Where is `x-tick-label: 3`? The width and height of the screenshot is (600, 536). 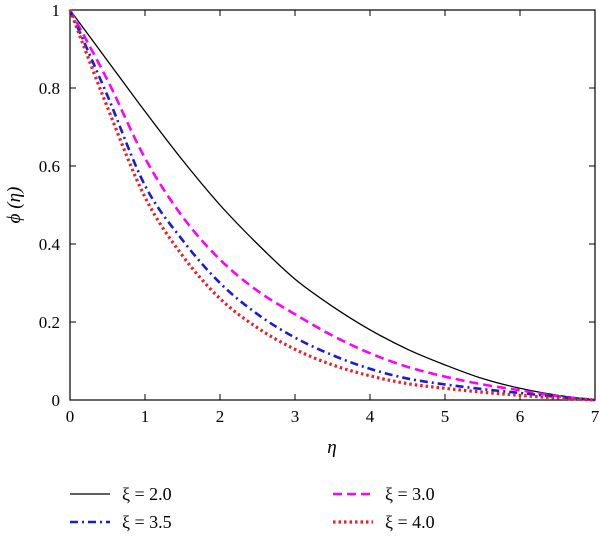
x-tick-label: 3 is located at coordinates (295, 416).